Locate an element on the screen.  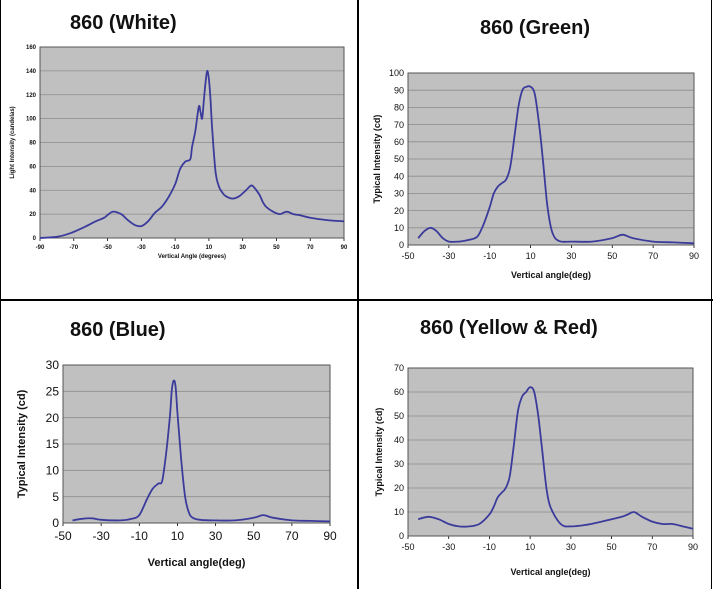
y-tick-label: 90 is located at coordinates (399, 90).